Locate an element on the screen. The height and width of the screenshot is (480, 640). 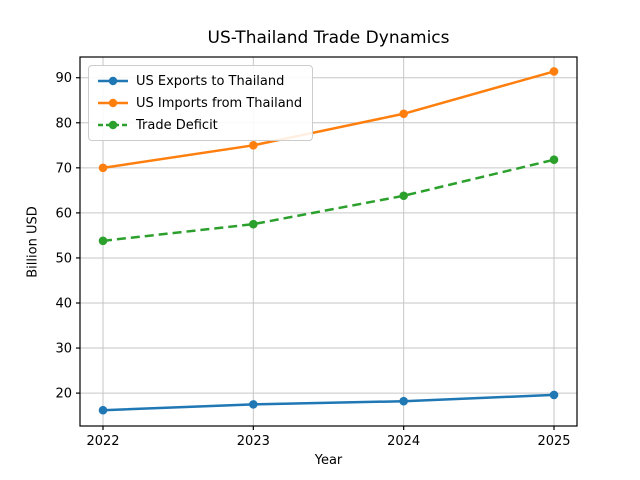
legend-item-us-imports-from-thailand: US Imports from Thailand is located at coordinates (199, 103).